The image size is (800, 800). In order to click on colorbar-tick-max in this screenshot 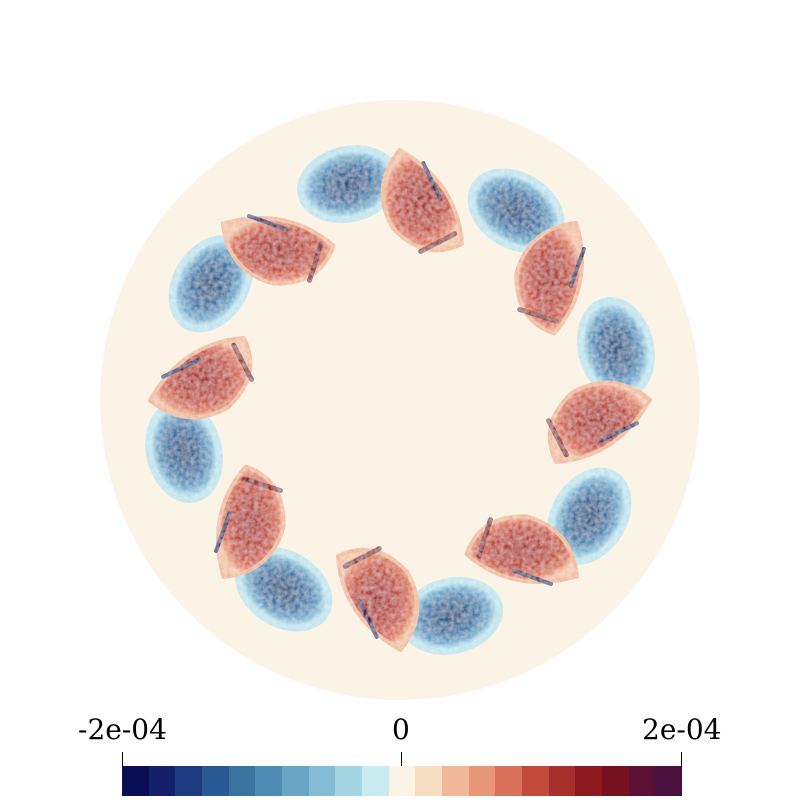, I will do `click(681, 763)`.